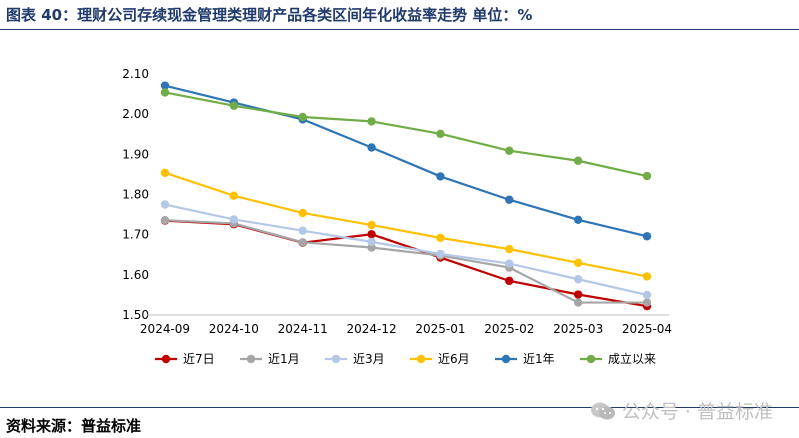  What do you see at coordinates (632, 358) in the screenshot?
I see `legend-label: 成立以来` at bounding box center [632, 358].